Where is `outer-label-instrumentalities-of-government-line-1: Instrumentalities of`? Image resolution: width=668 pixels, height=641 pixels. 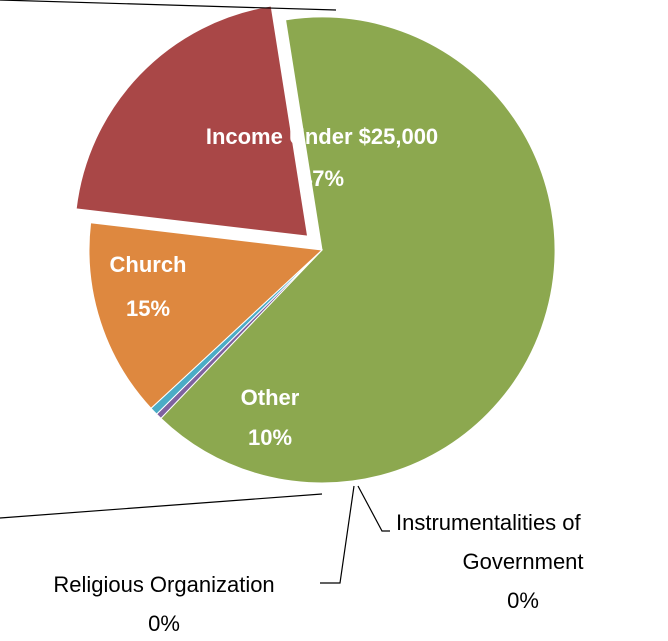
outer-label-instrumentalities-of-government-line-1: Instrumentalities of is located at coordinates (489, 522).